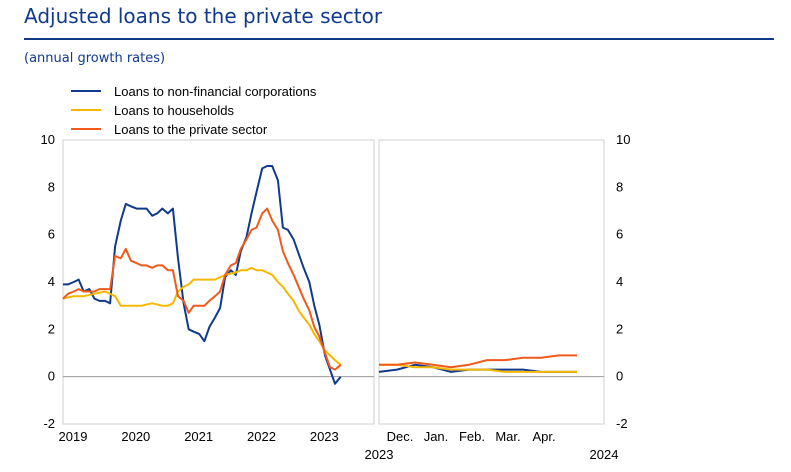 This screenshot has width=791, height=472. I want to click on y-tick-label-right: 4, so click(619, 281).